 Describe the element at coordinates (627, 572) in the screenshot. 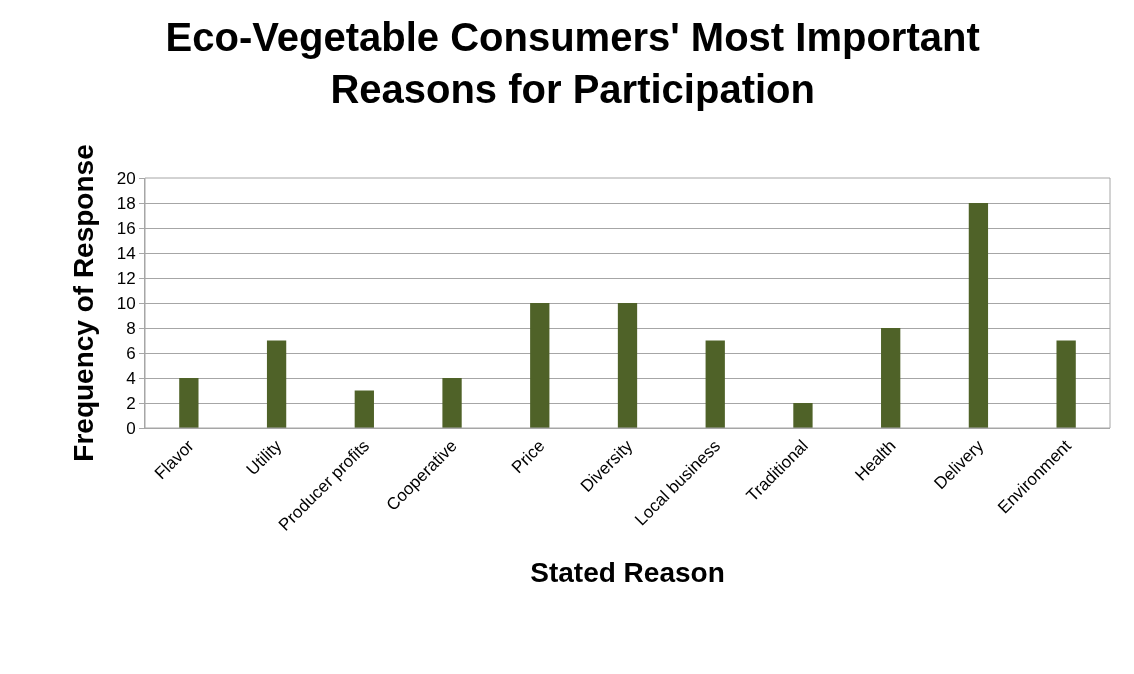

I see `x-axis-title: Stated Reason` at that location.